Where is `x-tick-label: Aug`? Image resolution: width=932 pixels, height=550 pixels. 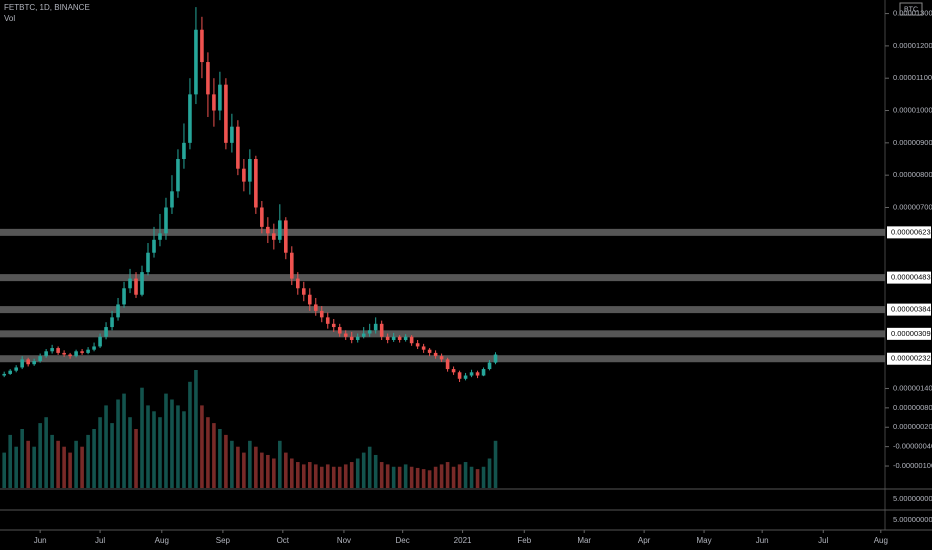
x-tick-label: Aug is located at coordinates (881, 540).